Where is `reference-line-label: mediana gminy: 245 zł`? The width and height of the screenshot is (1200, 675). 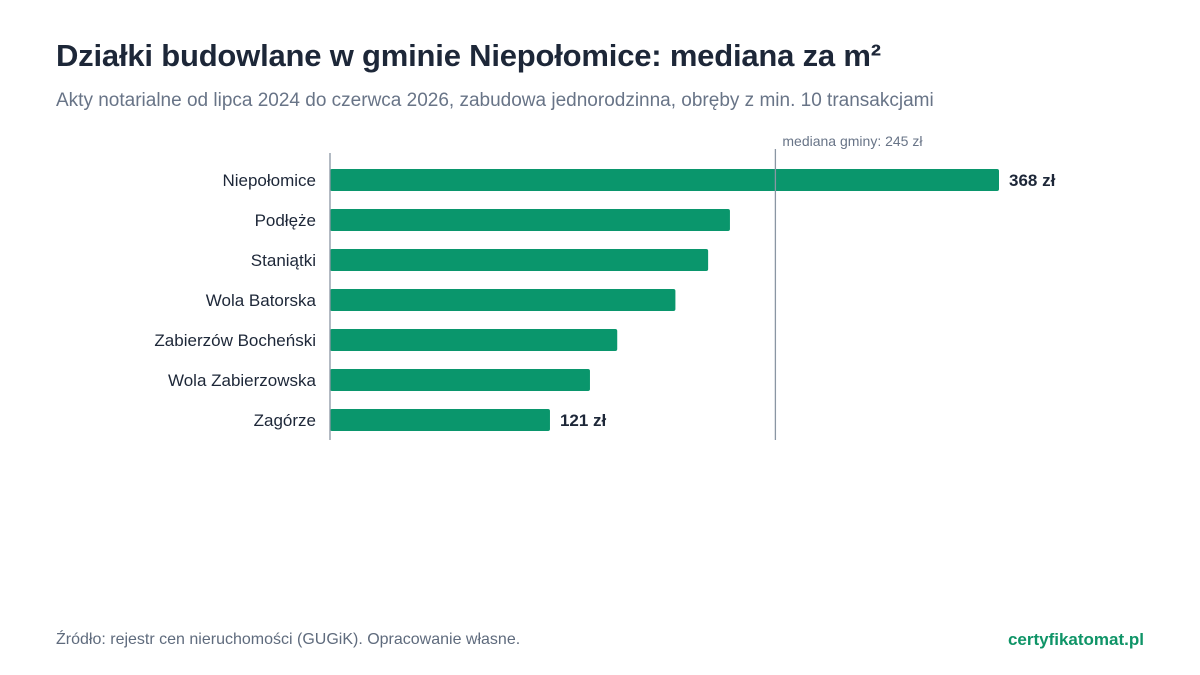
reference-line-label: mediana gminy: 245 zł is located at coordinates (852, 141).